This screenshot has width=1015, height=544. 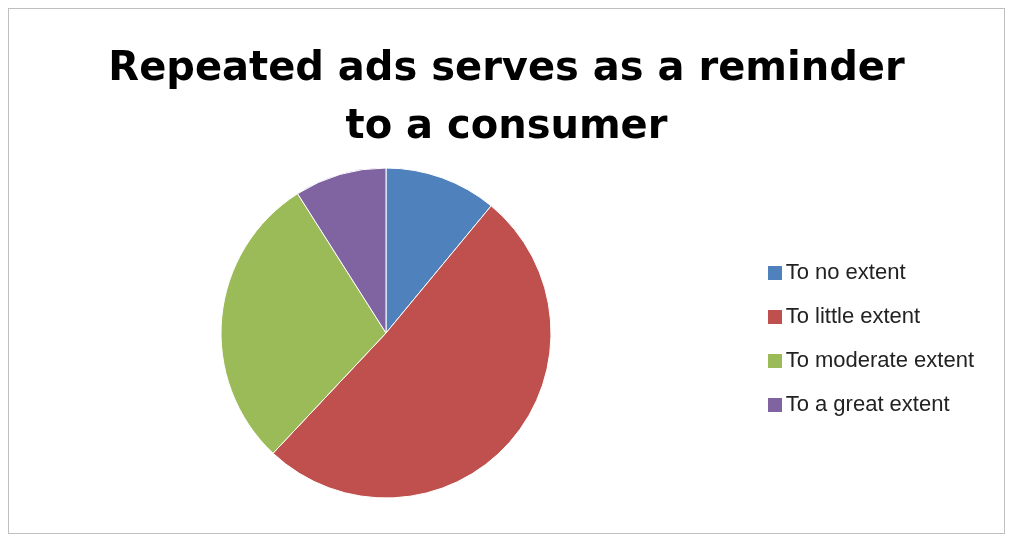 I want to click on legend-label: To no extent, so click(x=845, y=271).